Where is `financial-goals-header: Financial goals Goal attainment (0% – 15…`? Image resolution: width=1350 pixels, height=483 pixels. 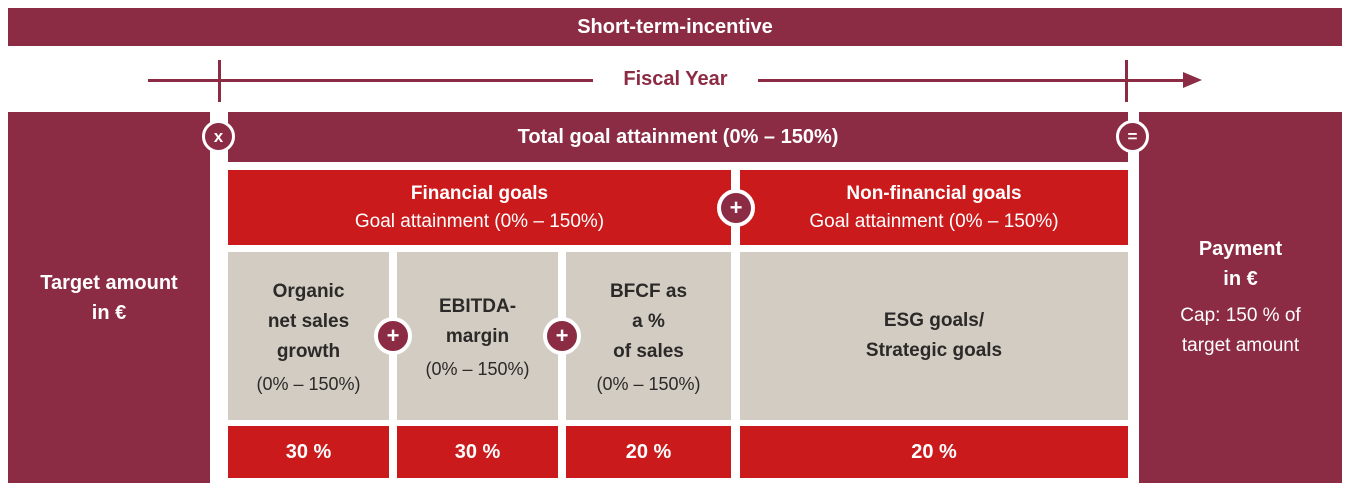
financial-goals-header: Financial goals Goal attainment (0% – 15… is located at coordinates (479, 207).